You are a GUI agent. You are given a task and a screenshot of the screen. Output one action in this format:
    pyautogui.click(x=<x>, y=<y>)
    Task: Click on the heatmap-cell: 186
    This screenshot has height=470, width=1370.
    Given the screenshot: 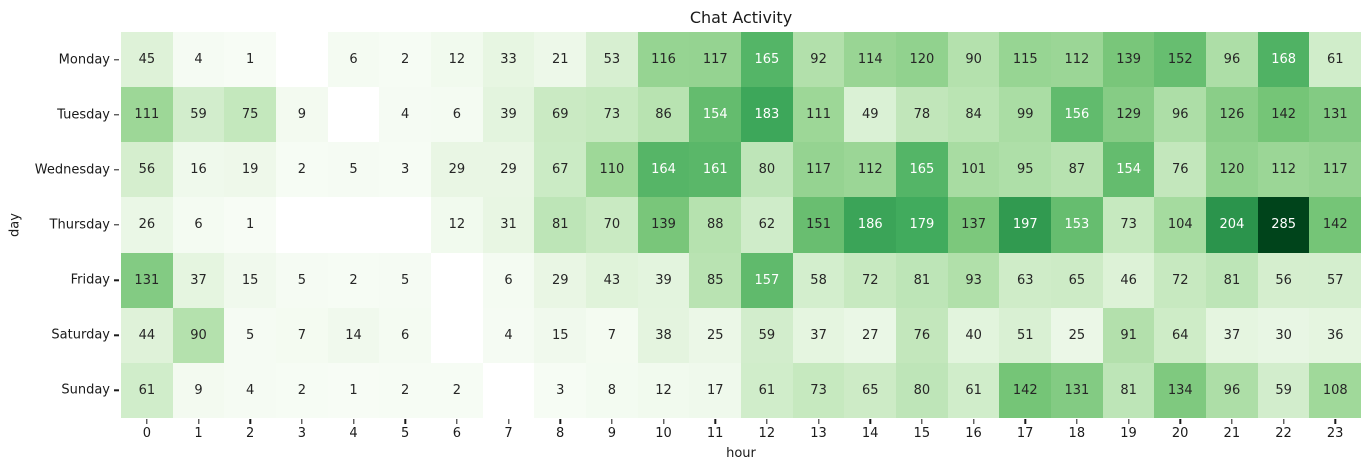 What is the action you would take?
    pyautogui.click(x=870, y=225)
    